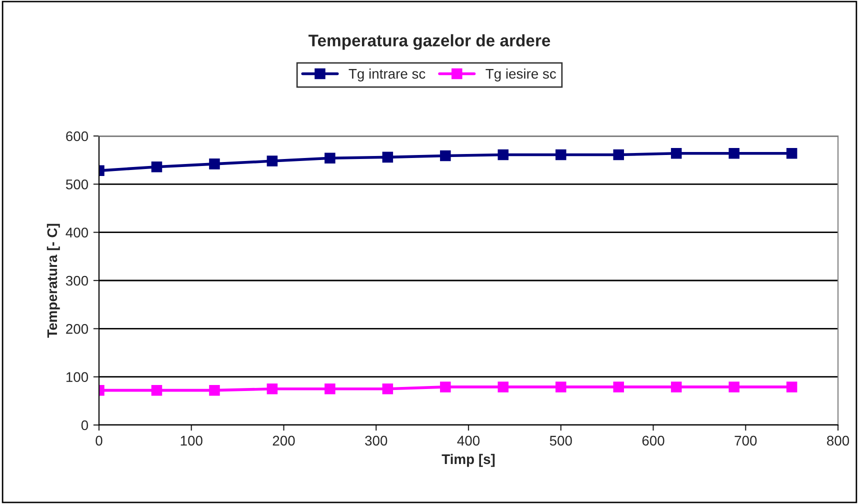  What do you see at coordinates (838, 441) in the screenshot?
I see `x-tick-label: 800` at bounding box center [838, 441].